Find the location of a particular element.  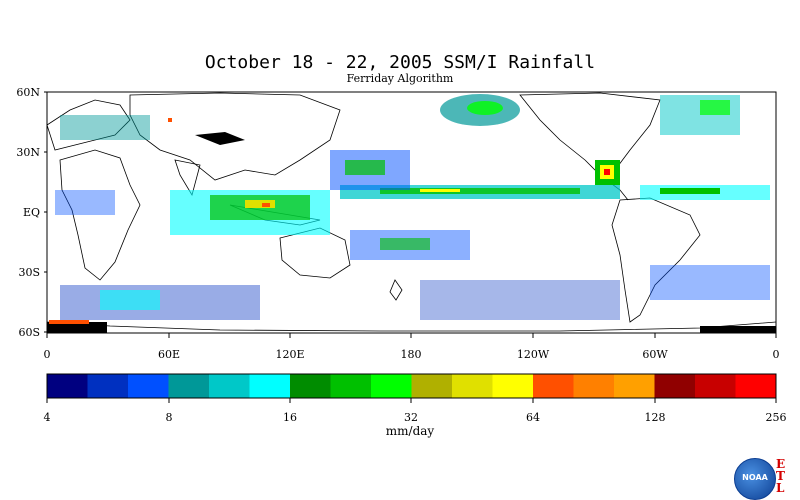

legend-ticks: 4 8 16 32 64 128 256 is located at coordinates (415, 417).